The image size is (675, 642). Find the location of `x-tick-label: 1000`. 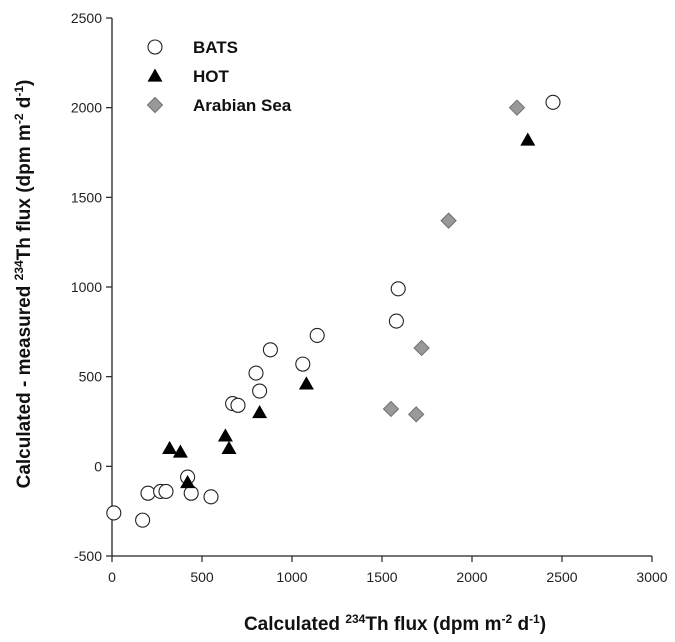

x-tick-label: 1000 is located at coordinates (291, 577).